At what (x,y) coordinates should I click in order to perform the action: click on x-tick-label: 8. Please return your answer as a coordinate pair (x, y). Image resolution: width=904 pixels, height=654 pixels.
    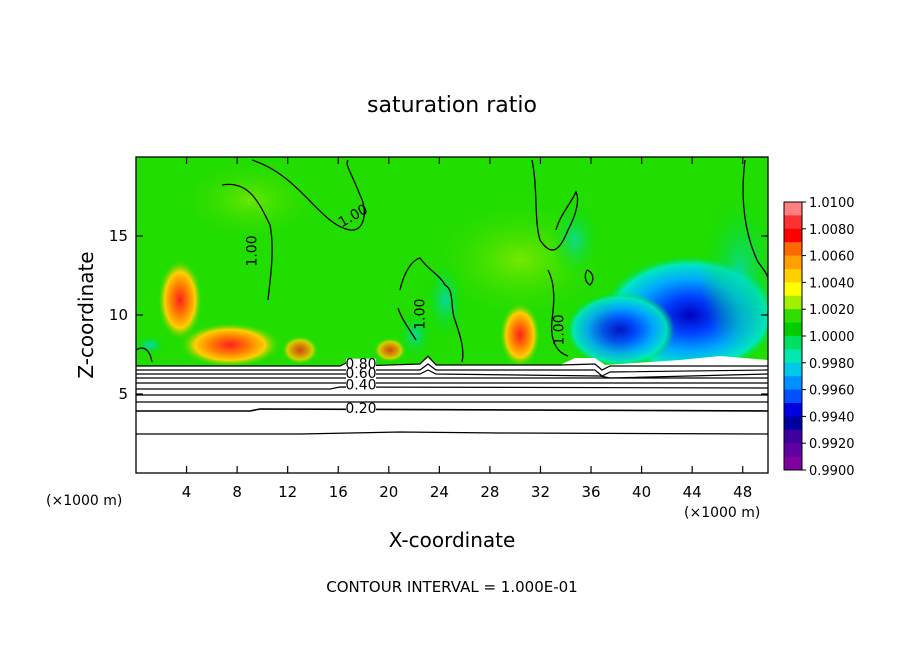
    Looking at the image, I should click on (237, 492).